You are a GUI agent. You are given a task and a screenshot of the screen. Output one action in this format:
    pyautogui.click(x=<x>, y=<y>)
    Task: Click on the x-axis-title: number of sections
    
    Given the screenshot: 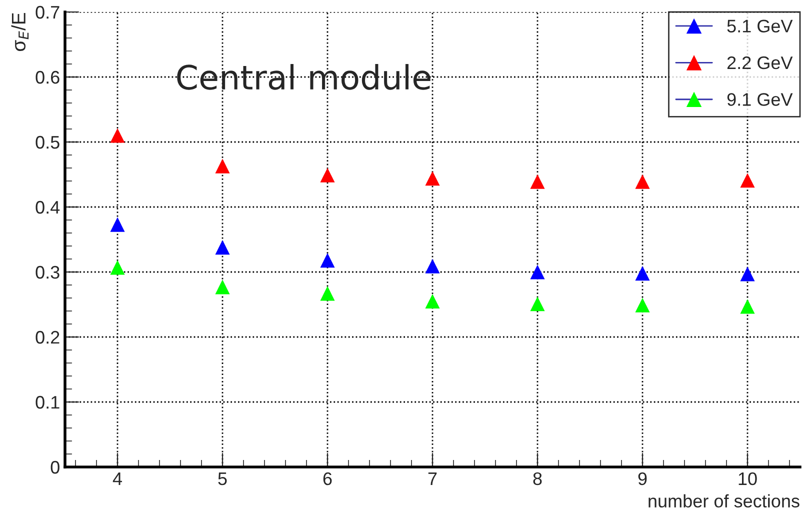 What is the action you would take?
    pyautogui.click(x=724, y=501)
    